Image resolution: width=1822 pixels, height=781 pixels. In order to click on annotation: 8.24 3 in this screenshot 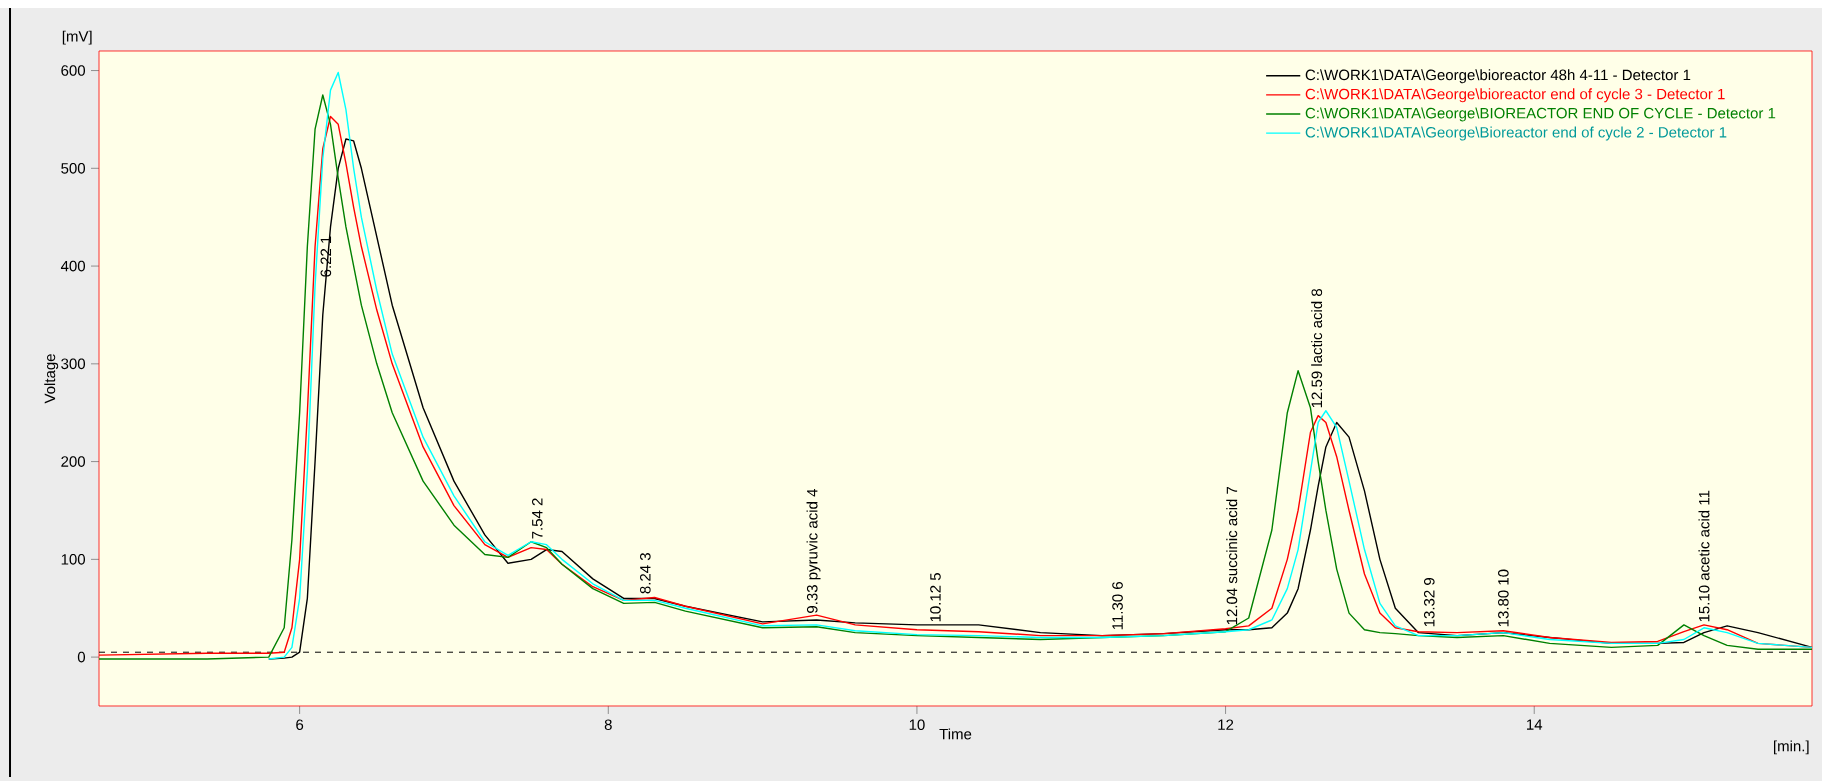, I will do `click(645, 573)`.